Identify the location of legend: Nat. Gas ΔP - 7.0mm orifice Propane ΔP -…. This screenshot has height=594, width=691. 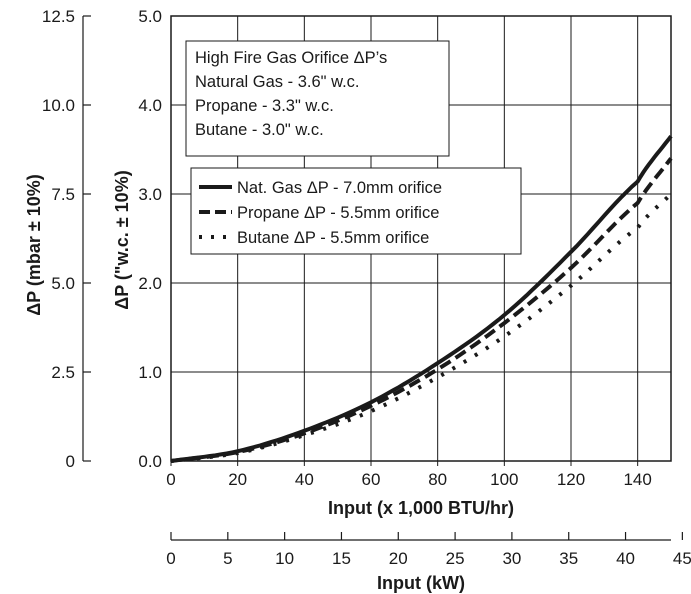
(356, 211).